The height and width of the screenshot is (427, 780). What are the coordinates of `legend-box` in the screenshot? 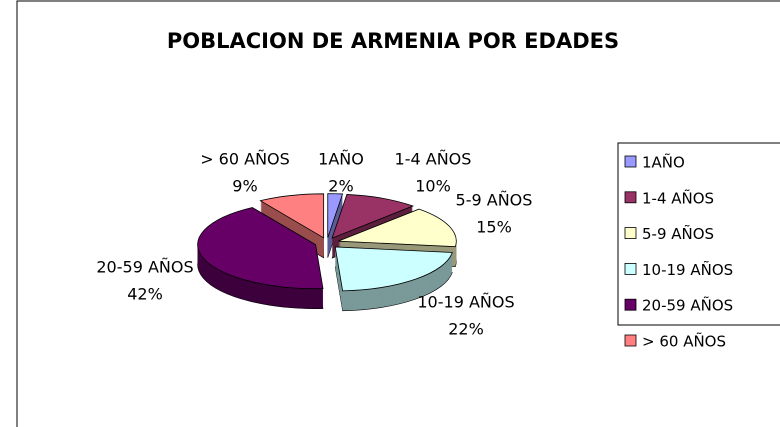 It's located at (698, 234).